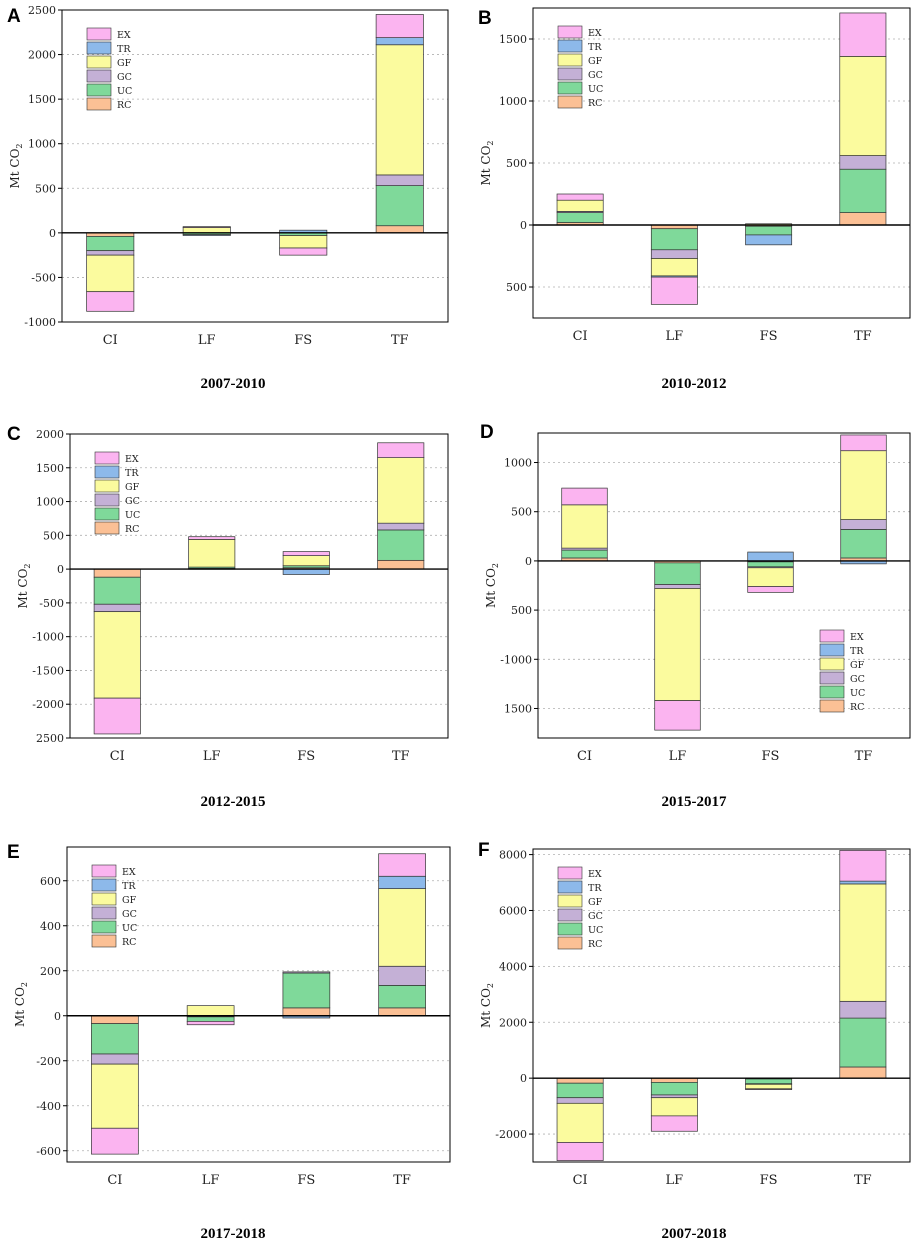 The height and width of the screenshot is (1249, 920). What do you see at coordinates (580, 1080) in the screenshot?
I see `bar-segment-rc-ci` at bounding box center [580, 1080].